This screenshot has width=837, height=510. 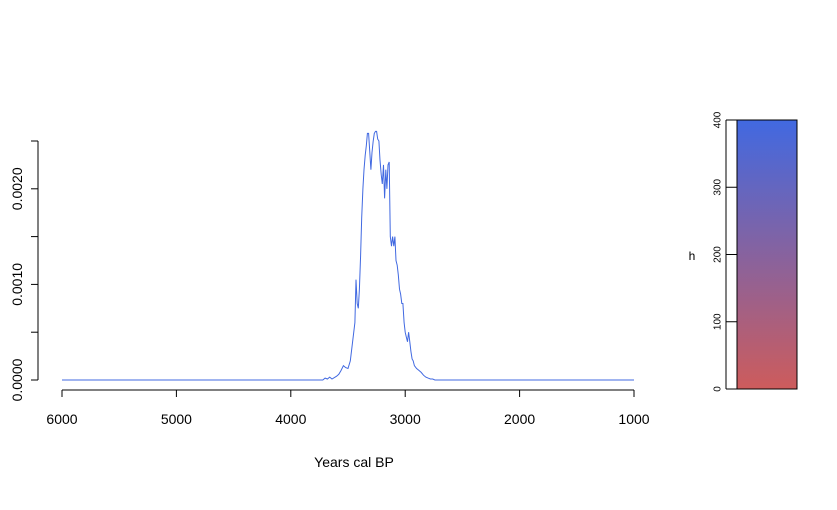 I want to click on colorbar-tick-label: 300, so click(x=718, y=186).